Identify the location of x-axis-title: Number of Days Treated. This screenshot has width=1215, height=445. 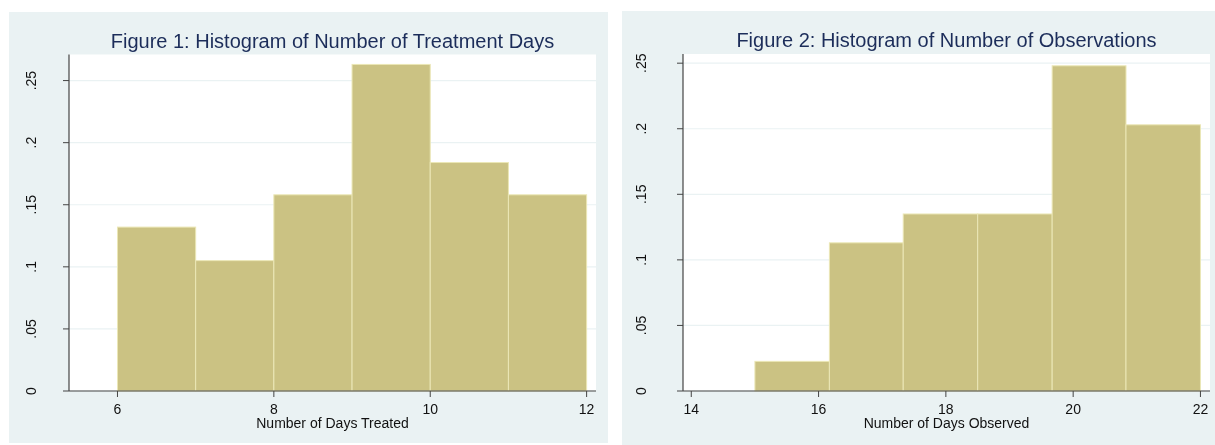
(332, 423).